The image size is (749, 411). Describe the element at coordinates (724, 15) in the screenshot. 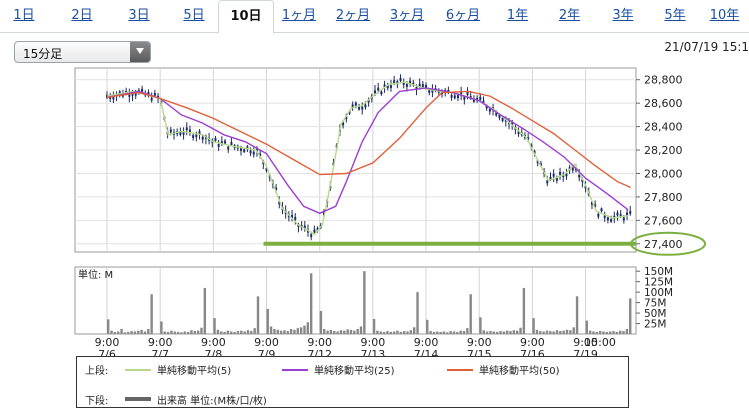

I see `tab-14: 10年` at that location.